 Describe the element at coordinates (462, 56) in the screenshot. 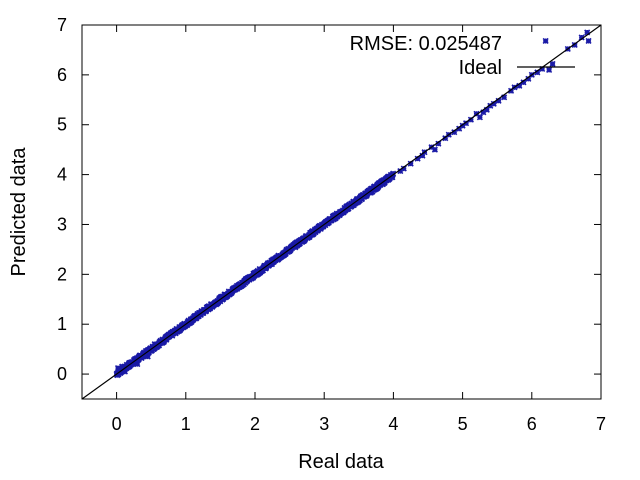

I see `legend: RMSE: 0.025487 Ideal` at that location.